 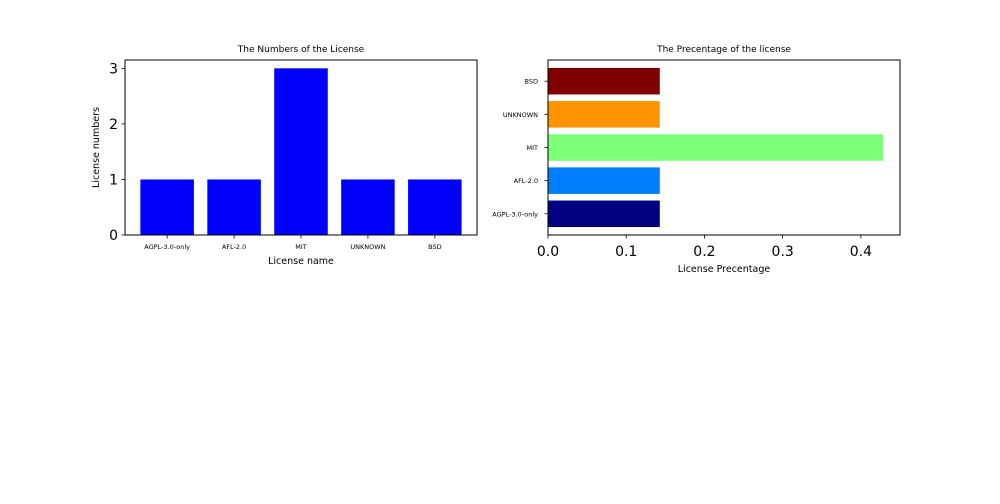 What do you see at coordinates (783, 252) in the screenshot?
I see `x-tick-label: 0.3` at bounding box center [783, 252].